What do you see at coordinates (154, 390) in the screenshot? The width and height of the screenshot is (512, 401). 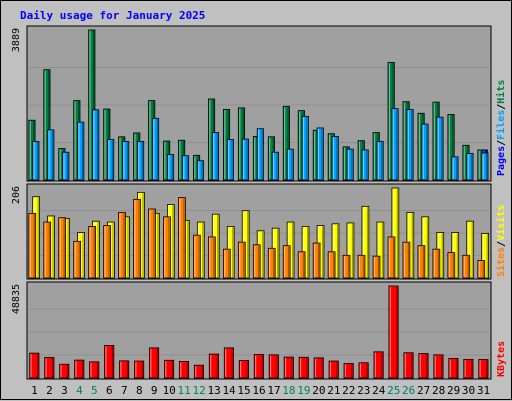 I see `x-tick-label: 9` at bounding box center [154, 390].